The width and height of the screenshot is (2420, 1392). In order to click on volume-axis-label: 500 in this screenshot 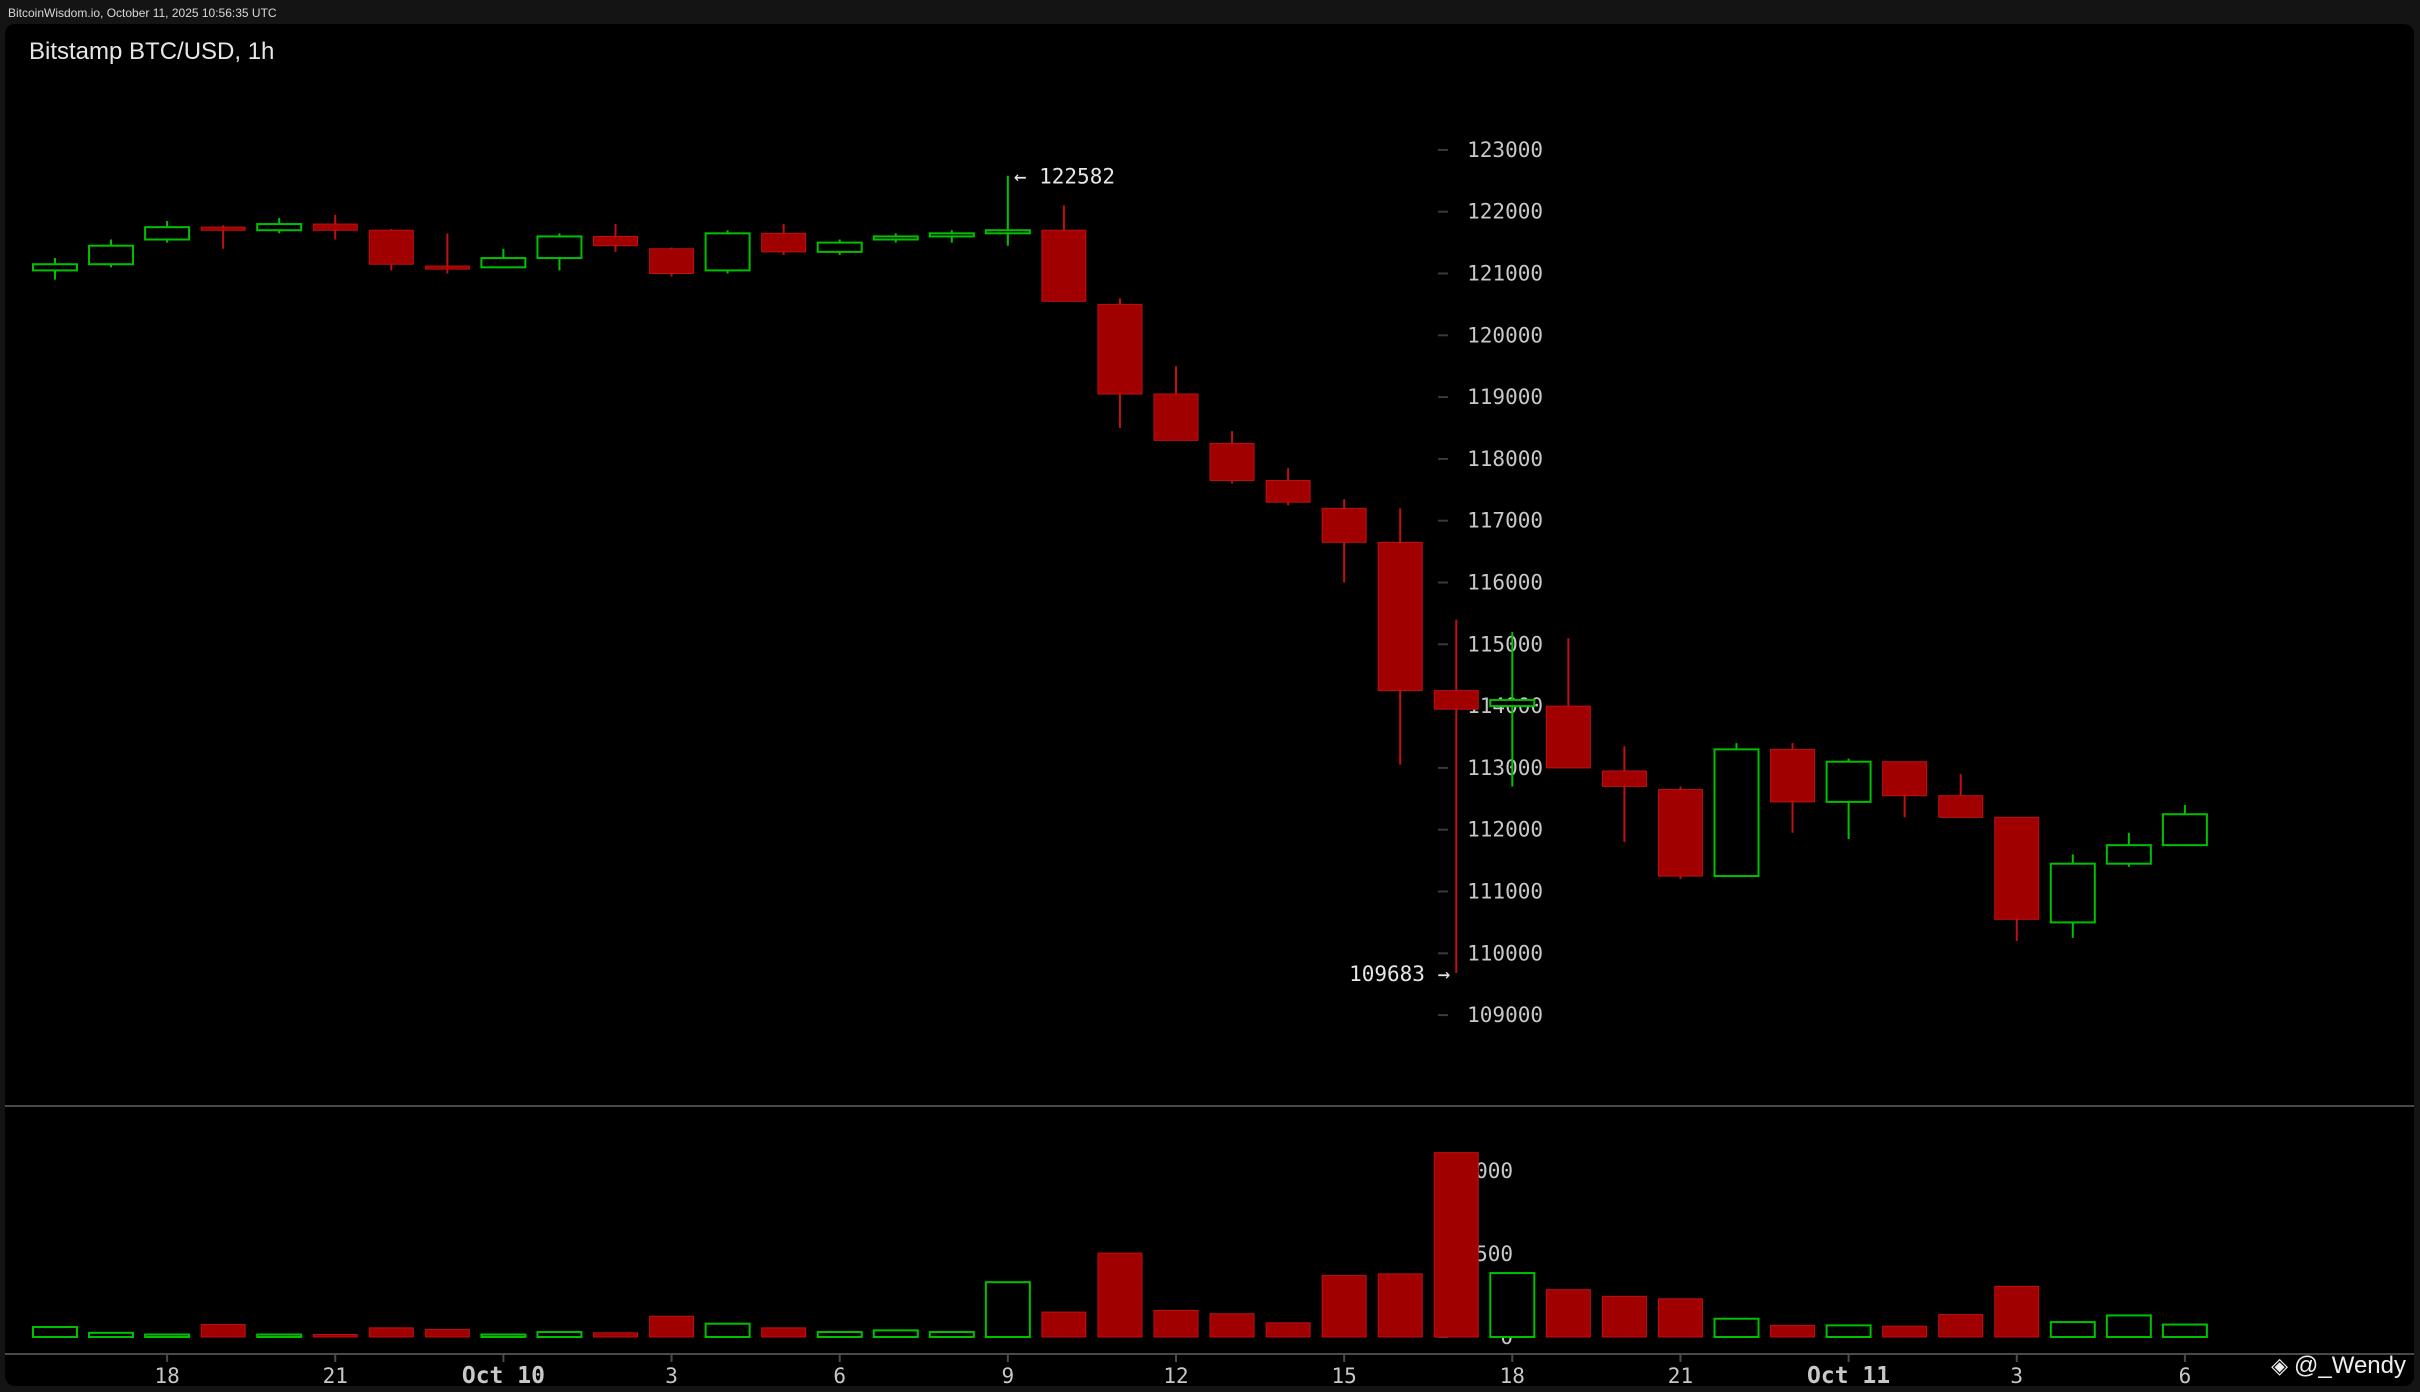, I will do `click(1494, 1254)`.